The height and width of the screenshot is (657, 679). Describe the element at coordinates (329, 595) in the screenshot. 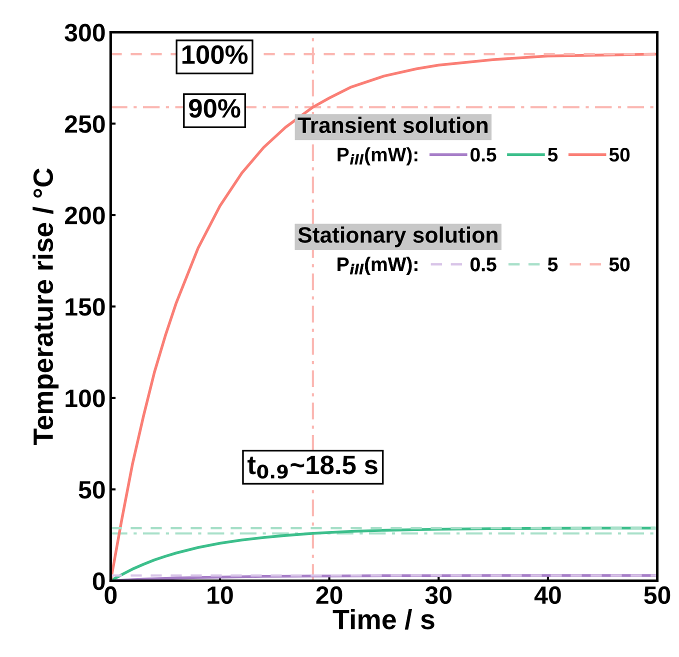

I see `x-tick-label: 20` at that location.